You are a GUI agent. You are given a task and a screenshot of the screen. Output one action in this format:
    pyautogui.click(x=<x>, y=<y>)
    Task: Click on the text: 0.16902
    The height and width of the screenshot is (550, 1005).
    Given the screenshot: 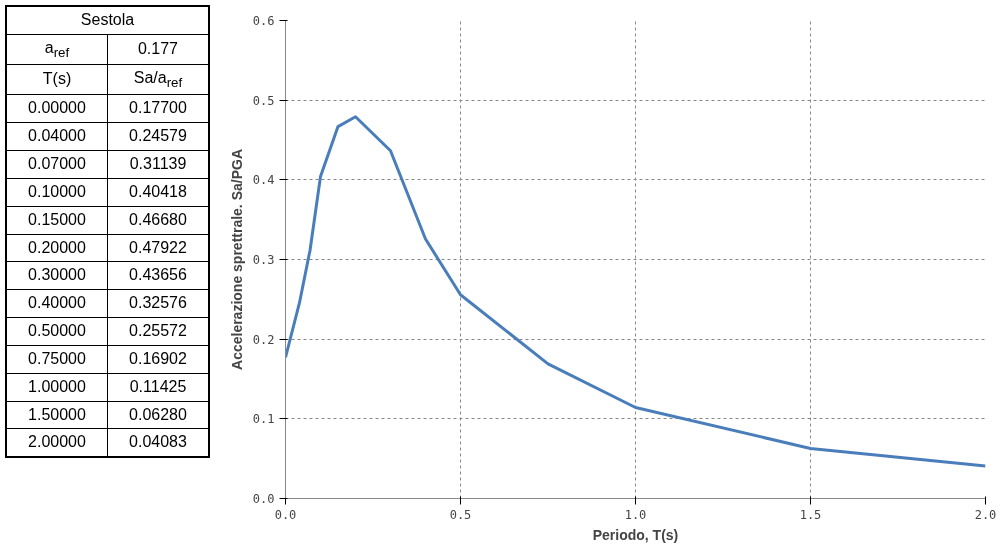 What is the action you would take?
    pyautogui.click(x=158, y=359)
    